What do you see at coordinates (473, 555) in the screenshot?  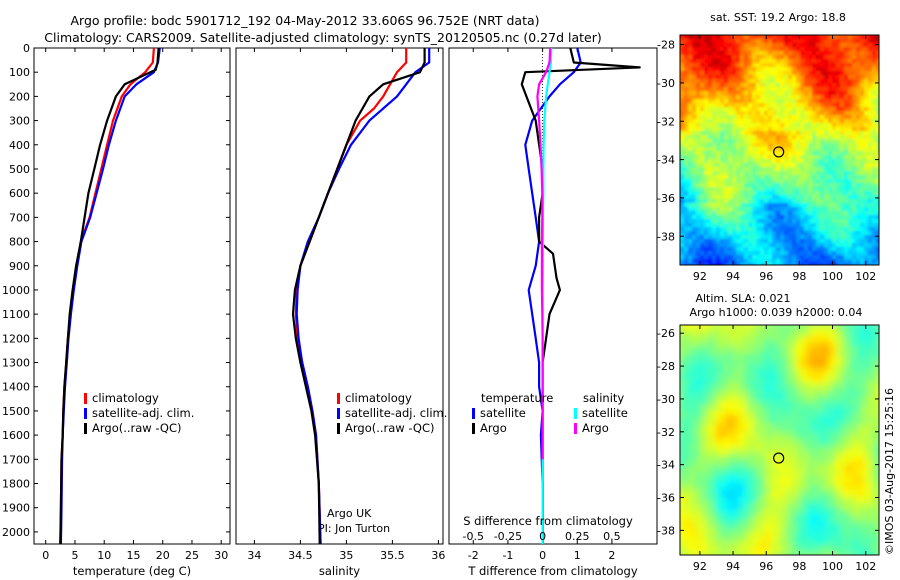 I see `x-tick-label: -2` at bounding box center [473, 555].